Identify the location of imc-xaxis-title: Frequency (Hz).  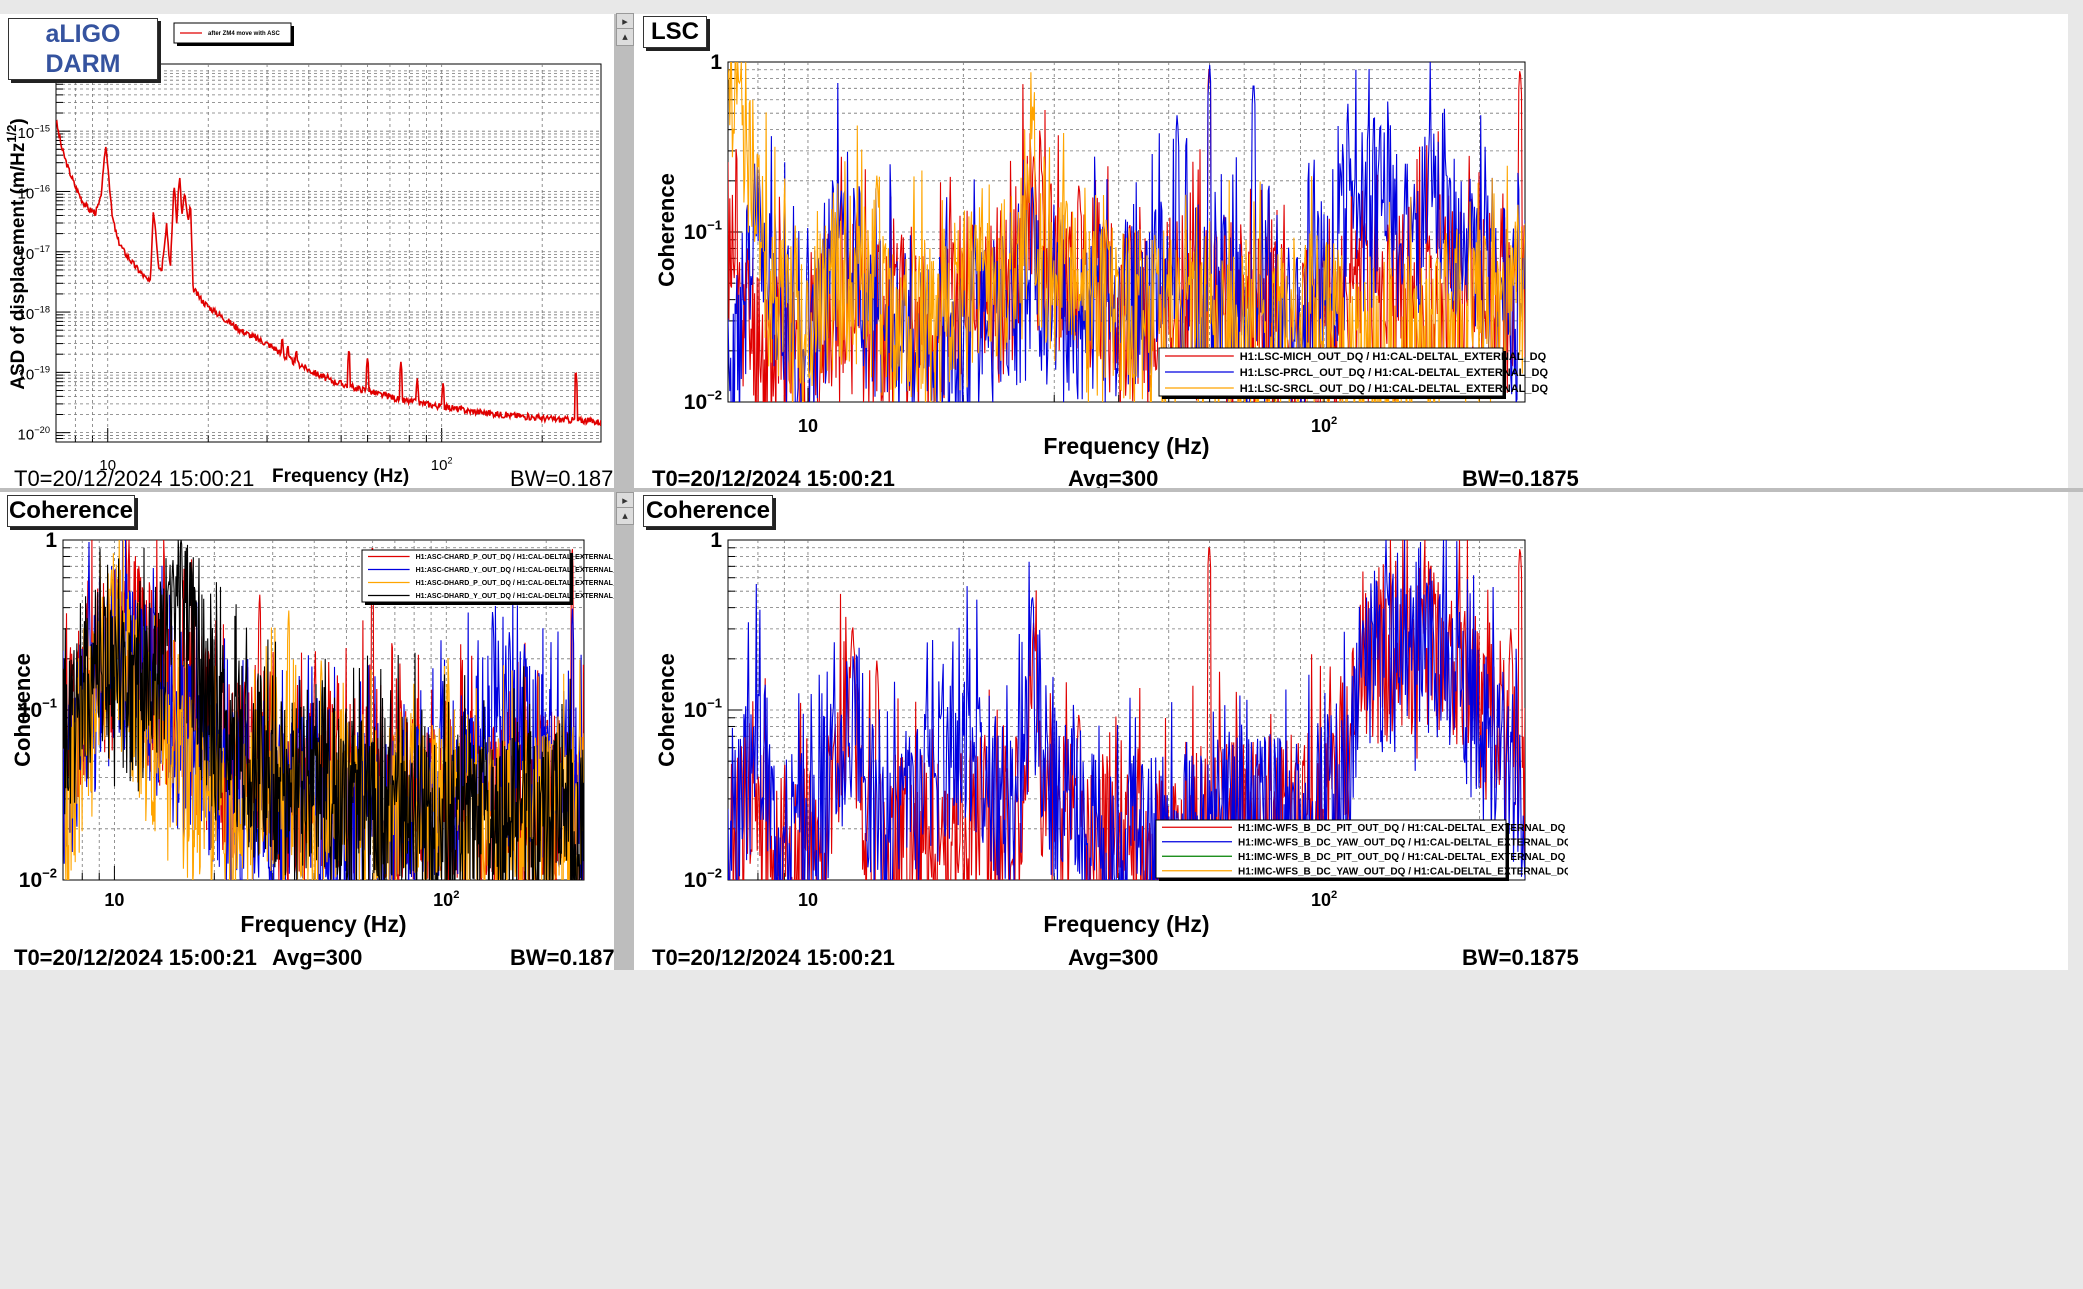
(1126, 924).